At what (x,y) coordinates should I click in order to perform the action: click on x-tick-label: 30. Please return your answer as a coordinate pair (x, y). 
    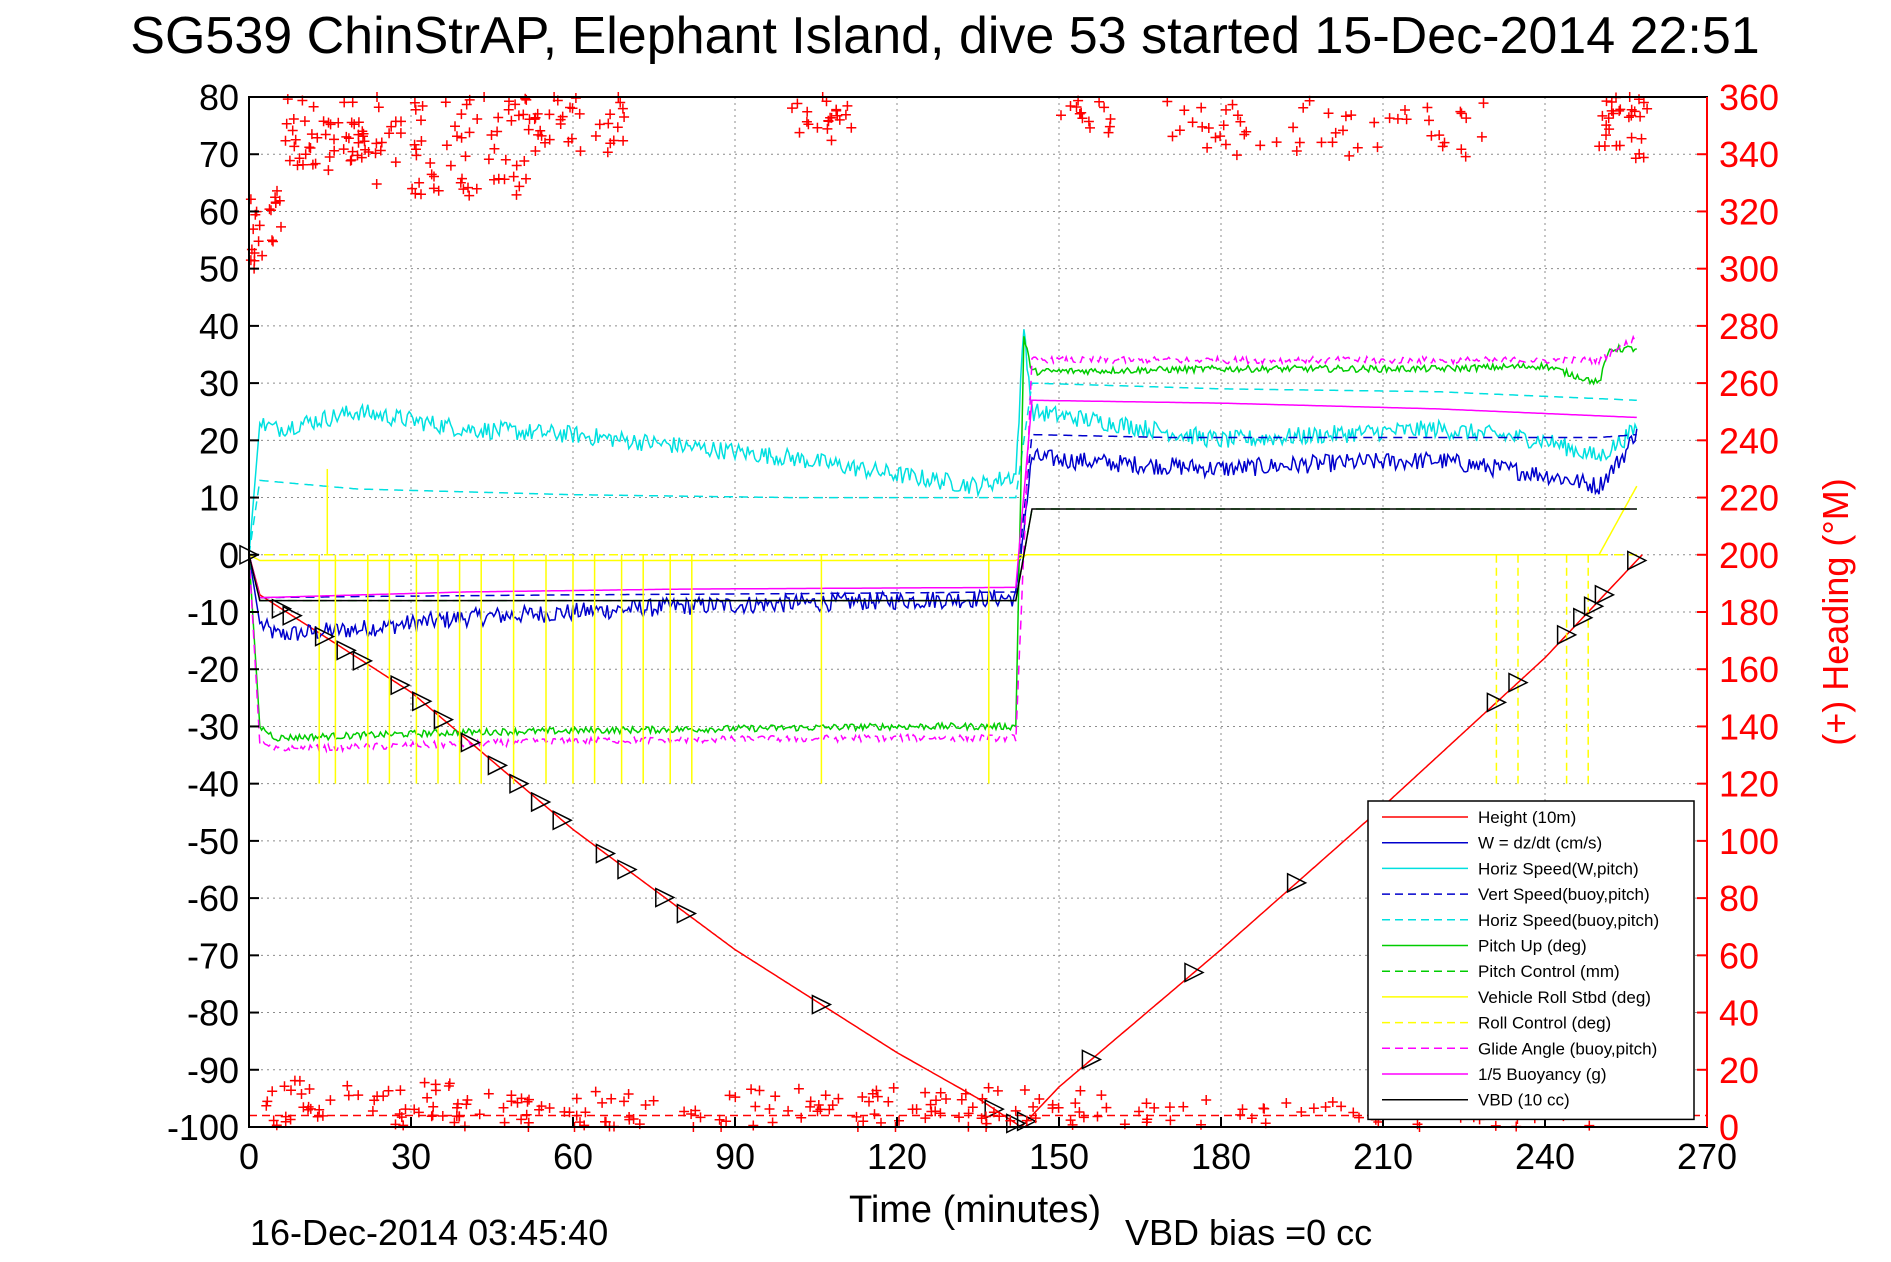
    Looking at the image, I should click on (411, 1156).